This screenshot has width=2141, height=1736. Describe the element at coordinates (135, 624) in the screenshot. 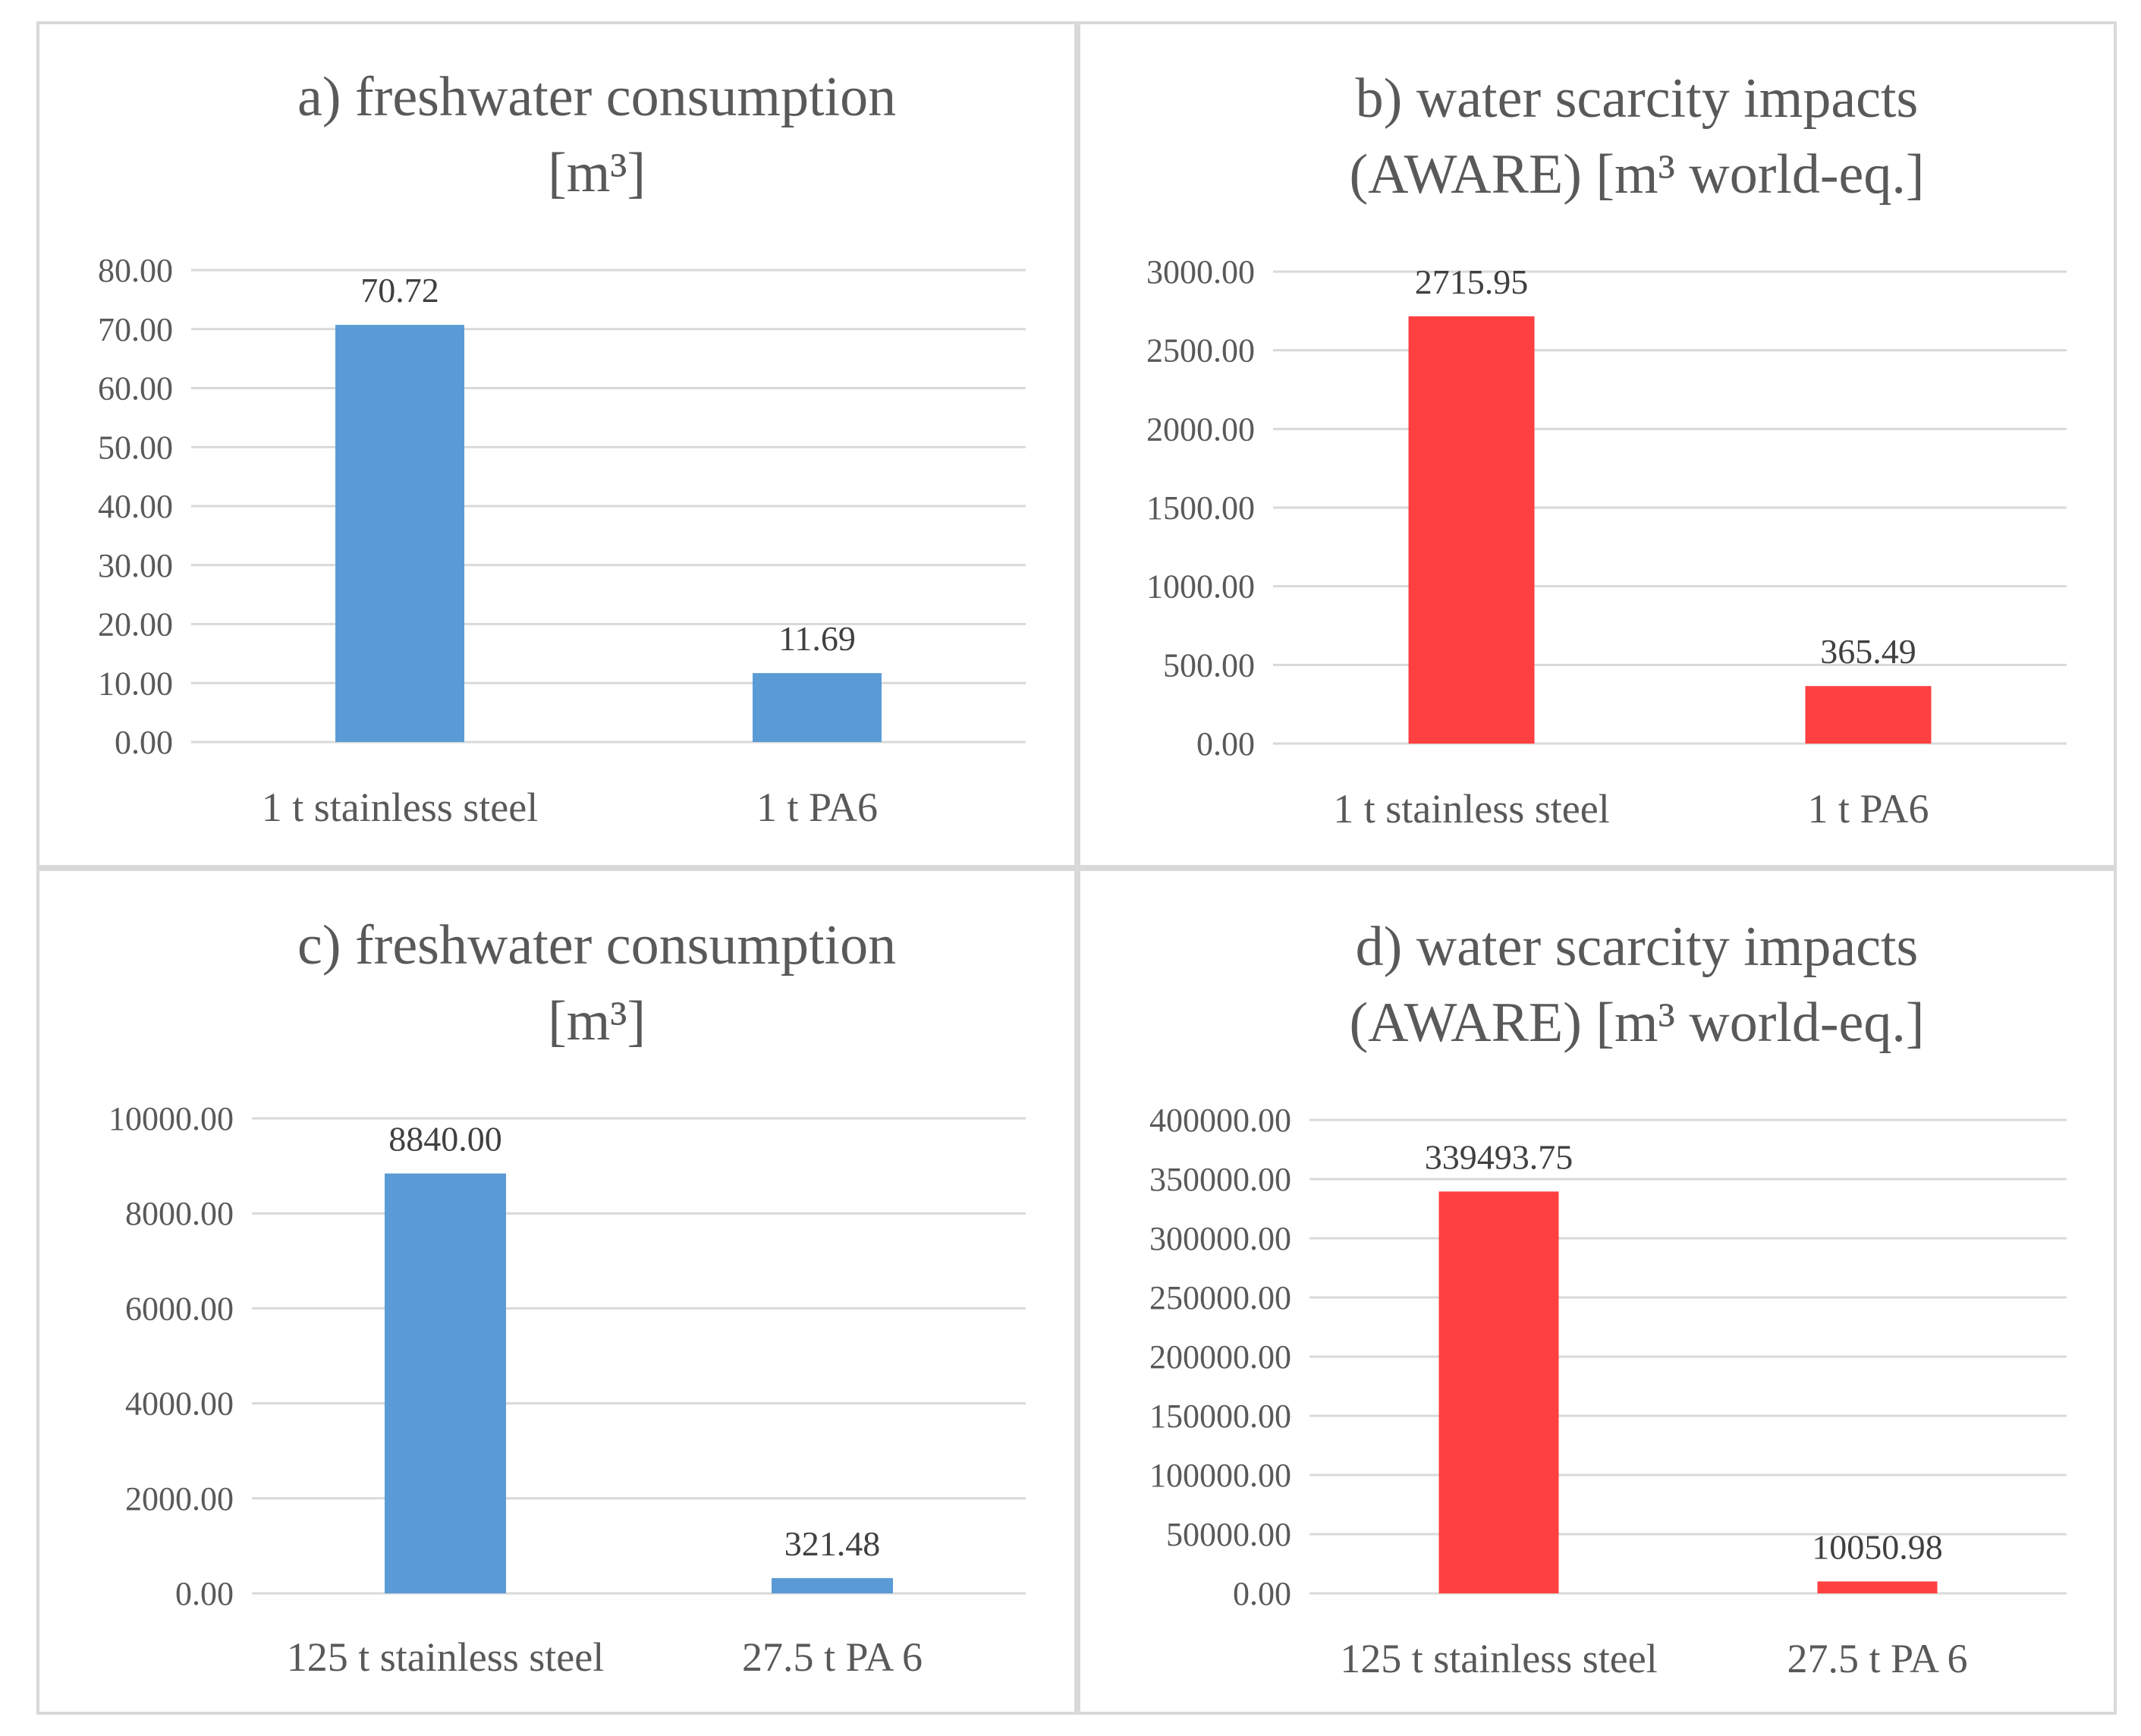

I see `chart-a-ytick-label-2: 20.00` at that location.